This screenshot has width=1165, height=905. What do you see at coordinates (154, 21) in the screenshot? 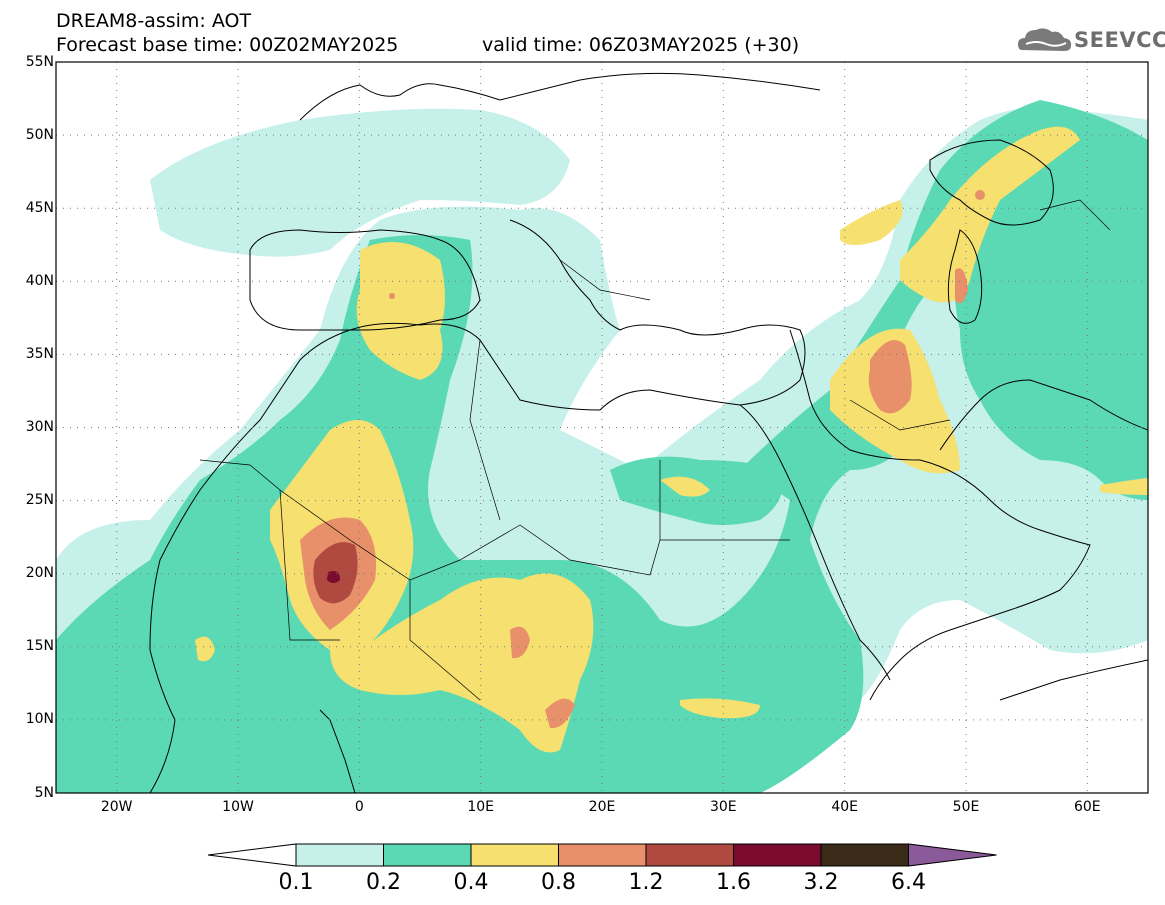
I see `map-title: DREAM8-assim: AOT` at bounding box center [154, 21].